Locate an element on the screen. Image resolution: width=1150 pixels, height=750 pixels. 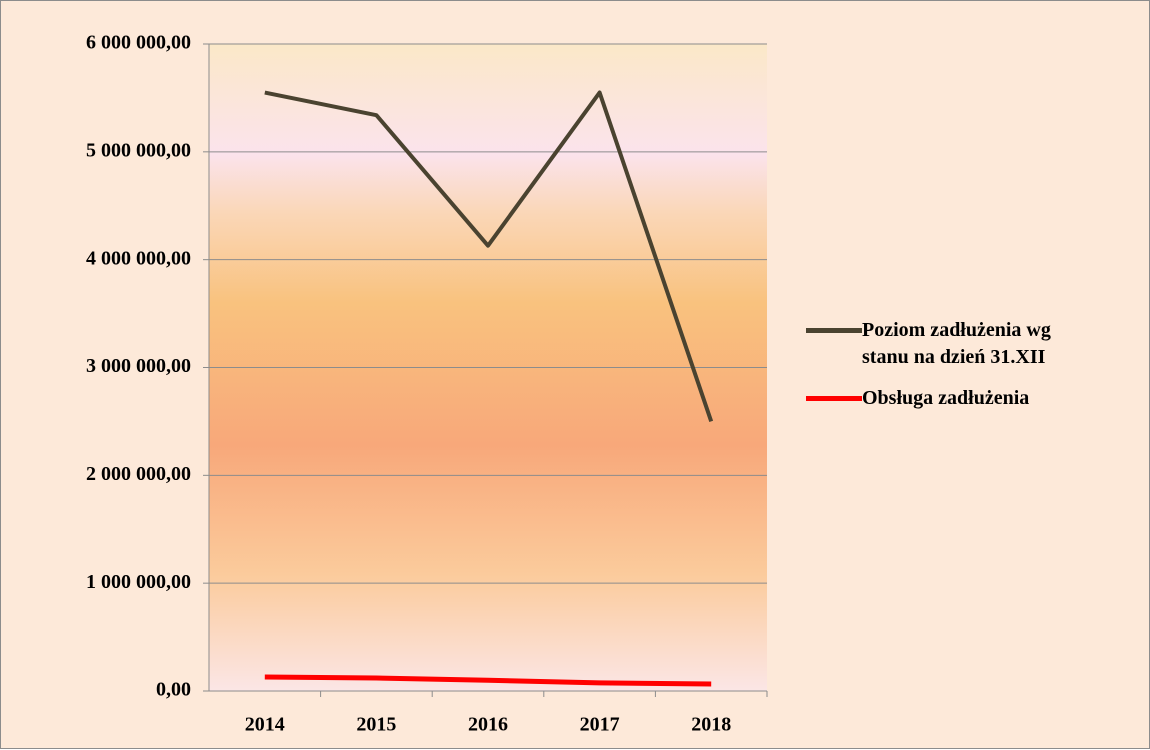
x-tick-label: 2014 is located at coordinates (265, 725).